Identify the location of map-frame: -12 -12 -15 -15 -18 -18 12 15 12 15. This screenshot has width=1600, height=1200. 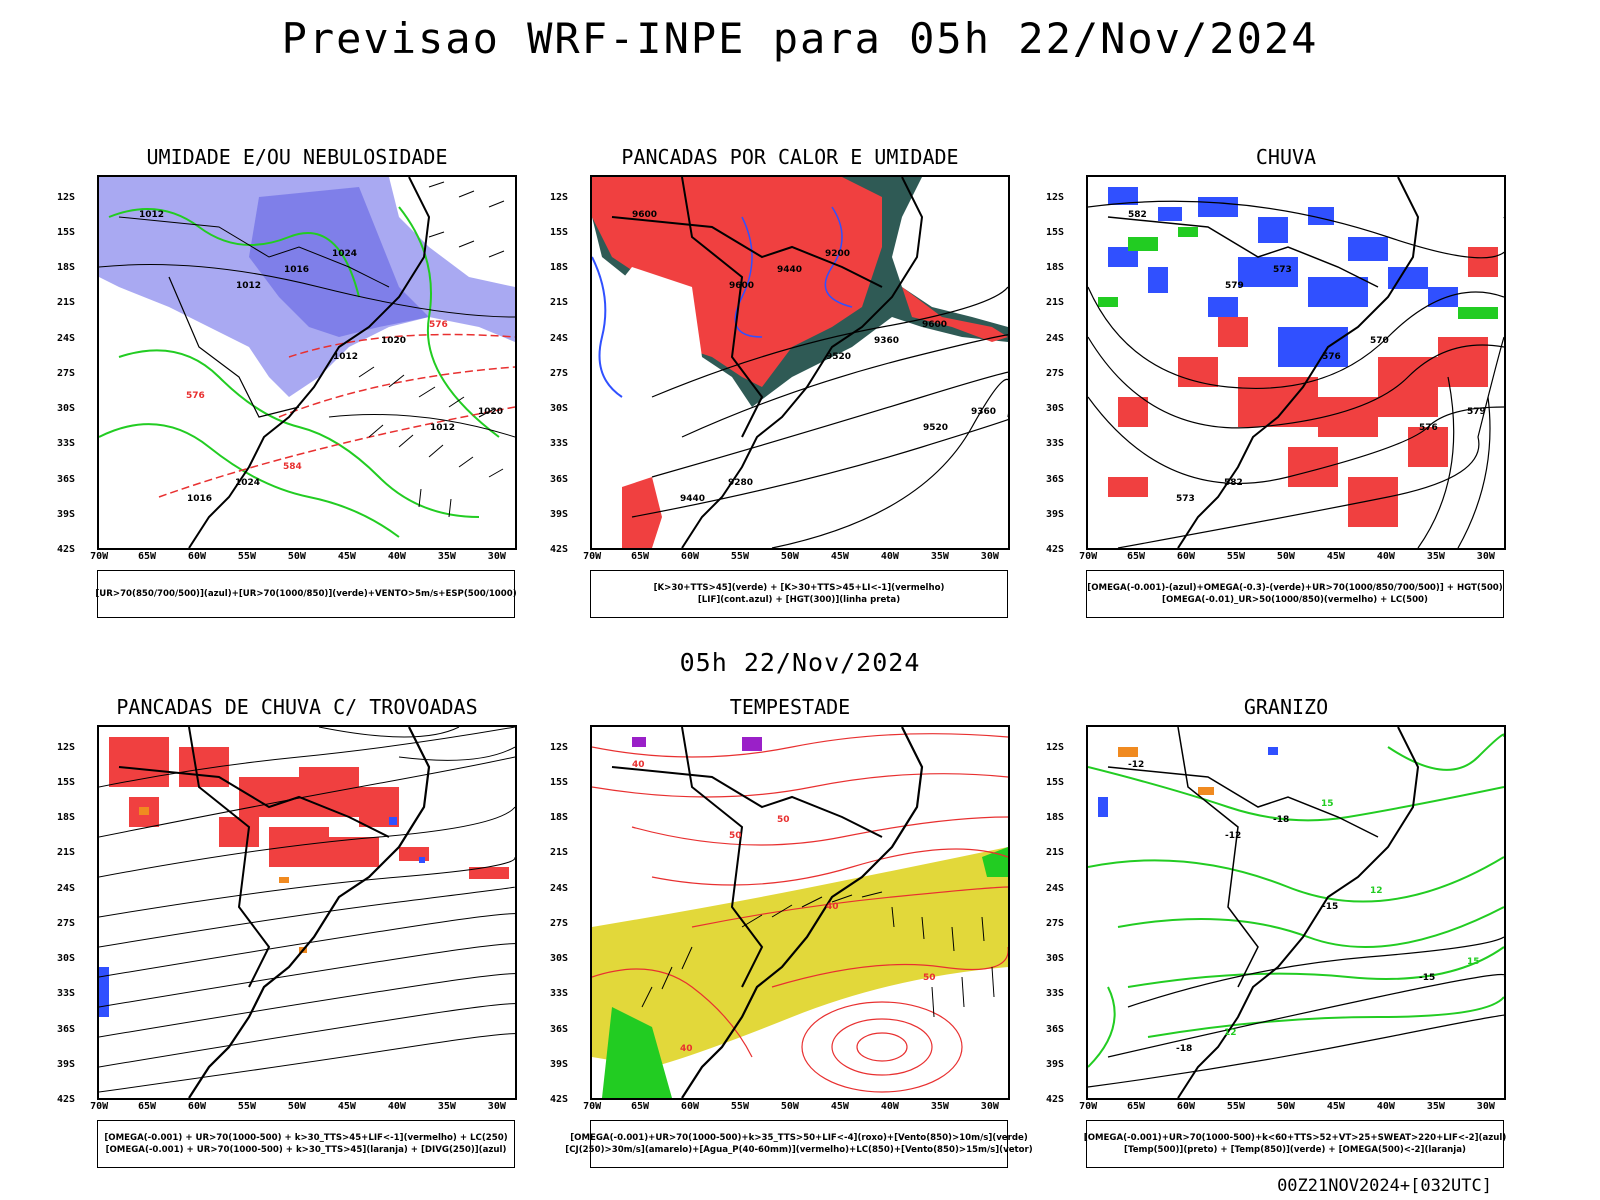
(1296, 912).